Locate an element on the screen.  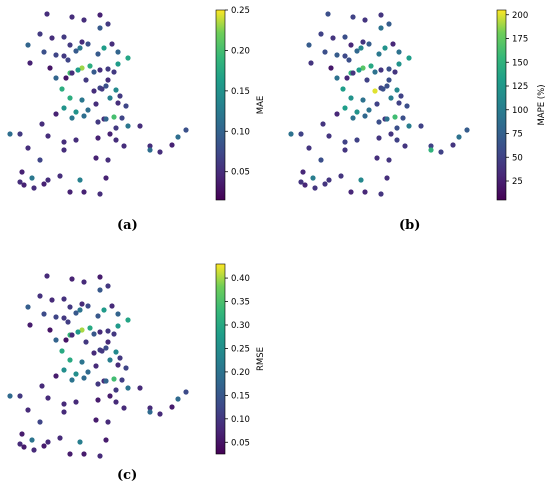
colorbar-label: MAPE (%) is located at coordinates (542, 104).